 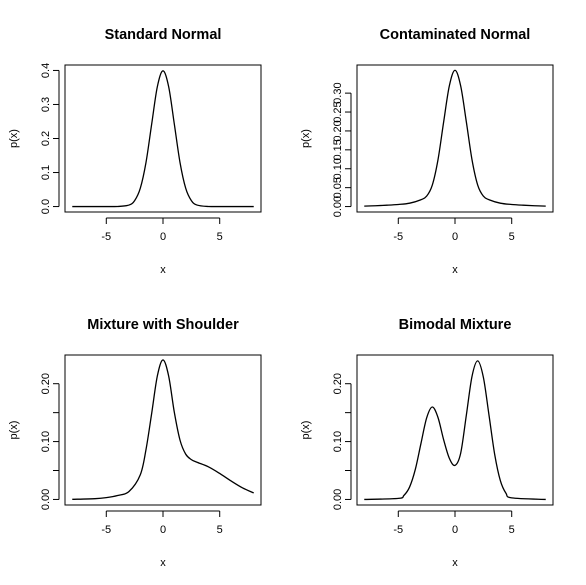 What do you see at coordinates (163, 35) in the screenshot?
I see `chart-title: Standard Normal` at bounding box center [163, 35].